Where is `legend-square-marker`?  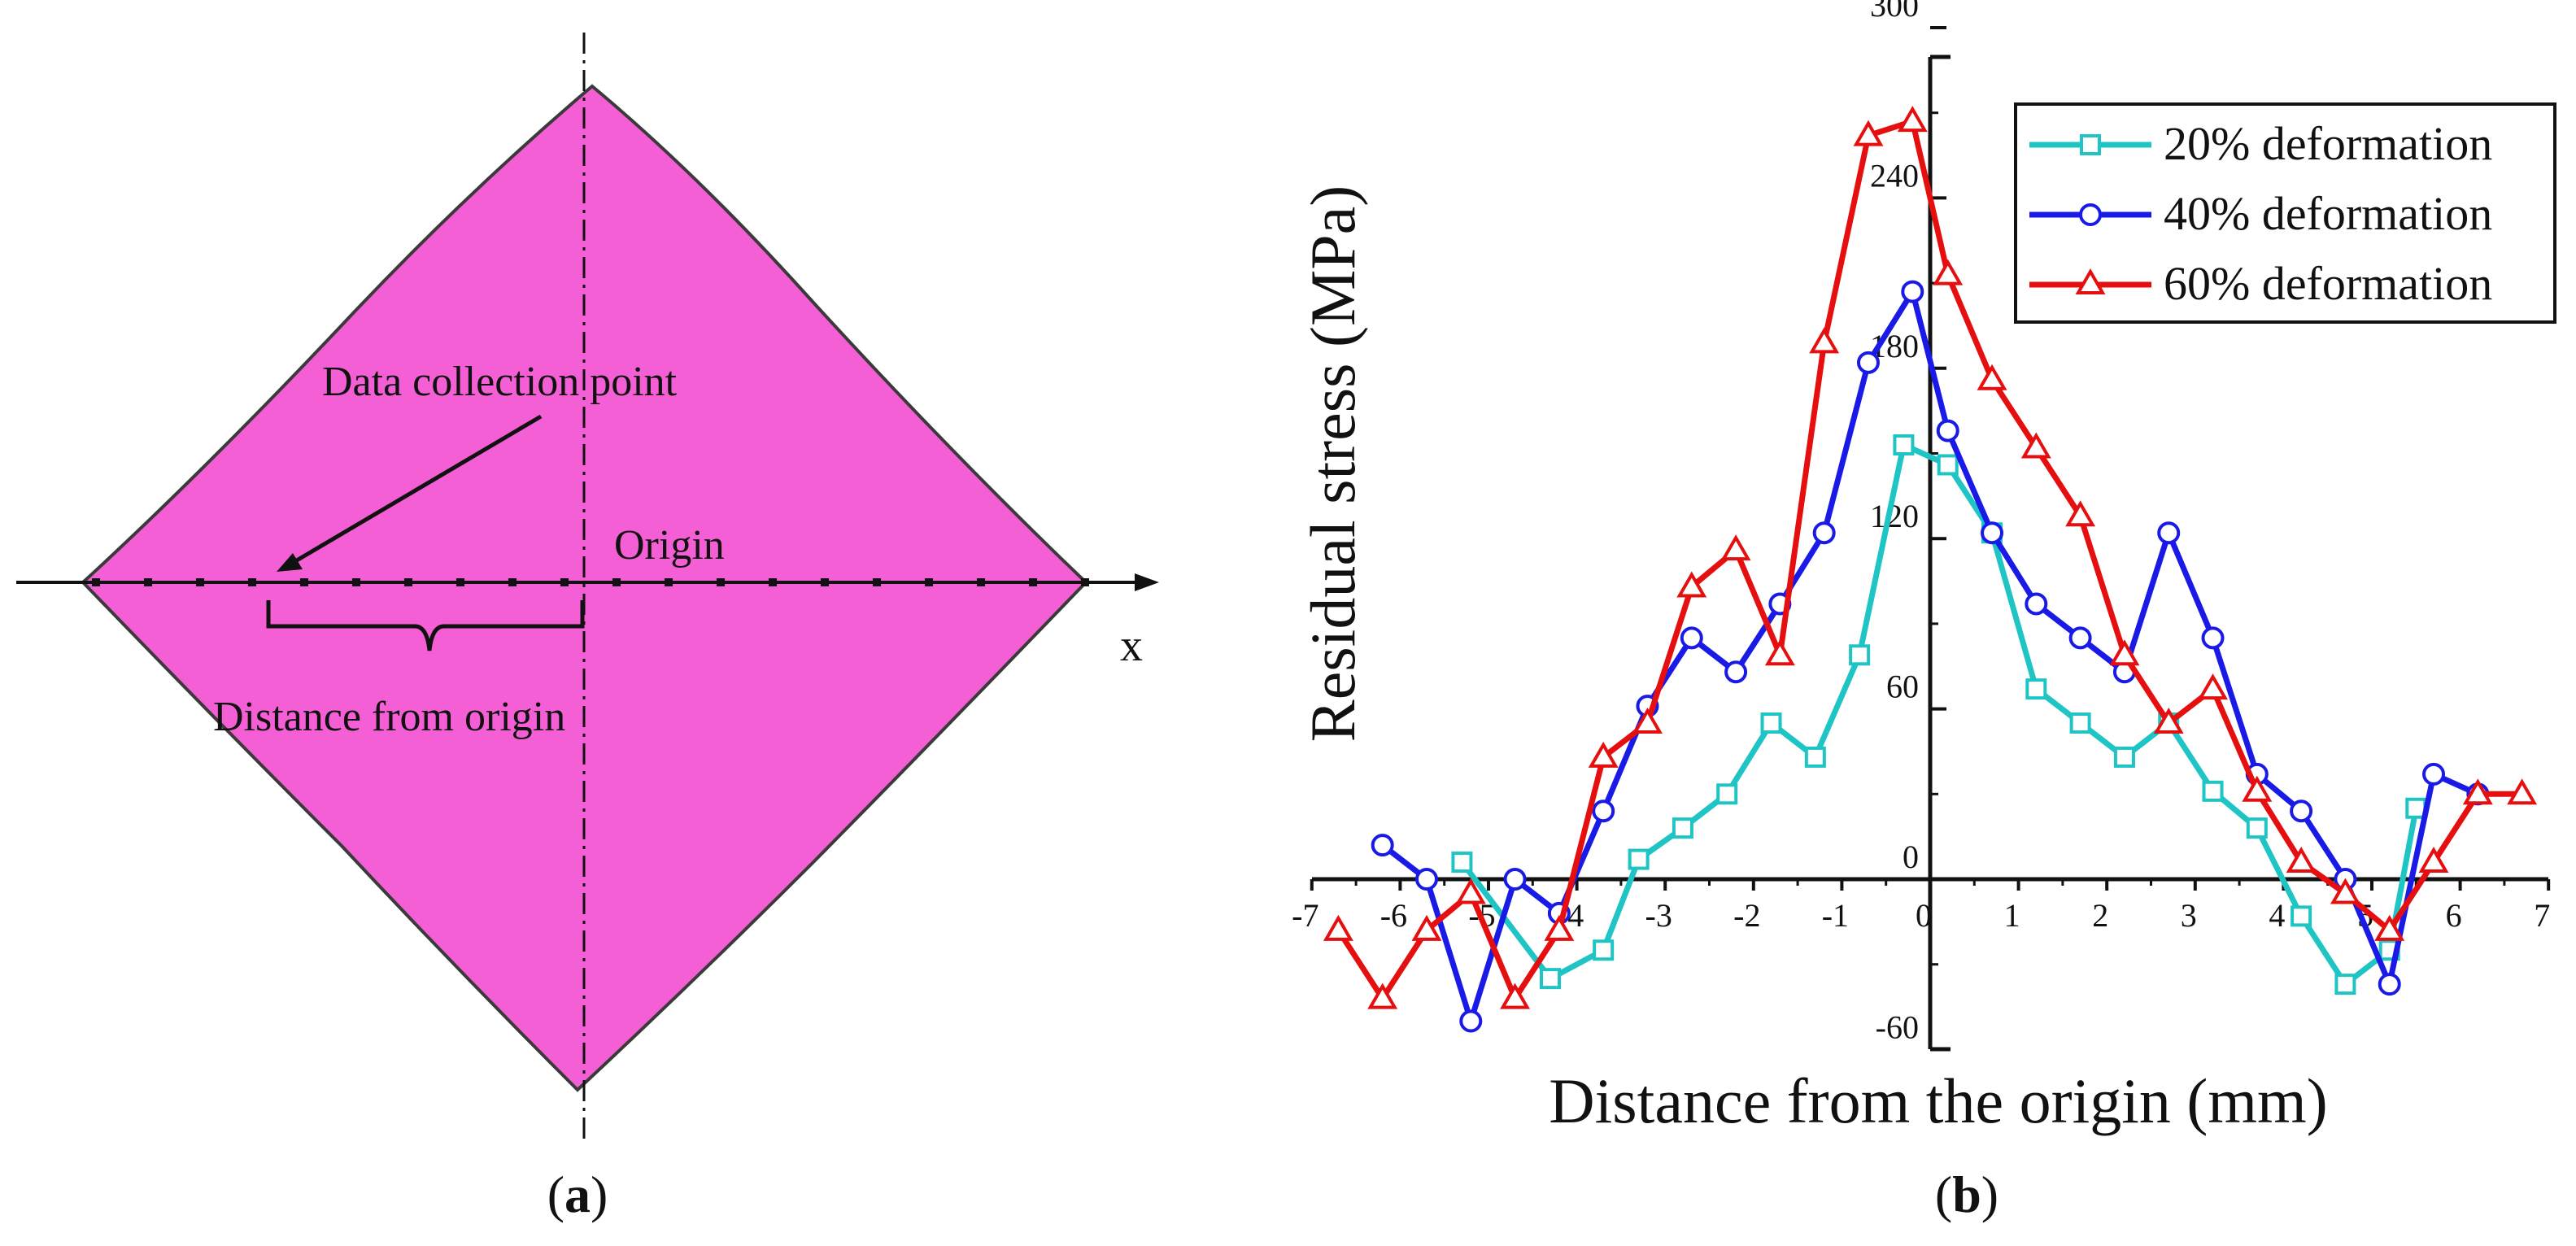
legend-square-marker is located at coordinates (2090, 144).